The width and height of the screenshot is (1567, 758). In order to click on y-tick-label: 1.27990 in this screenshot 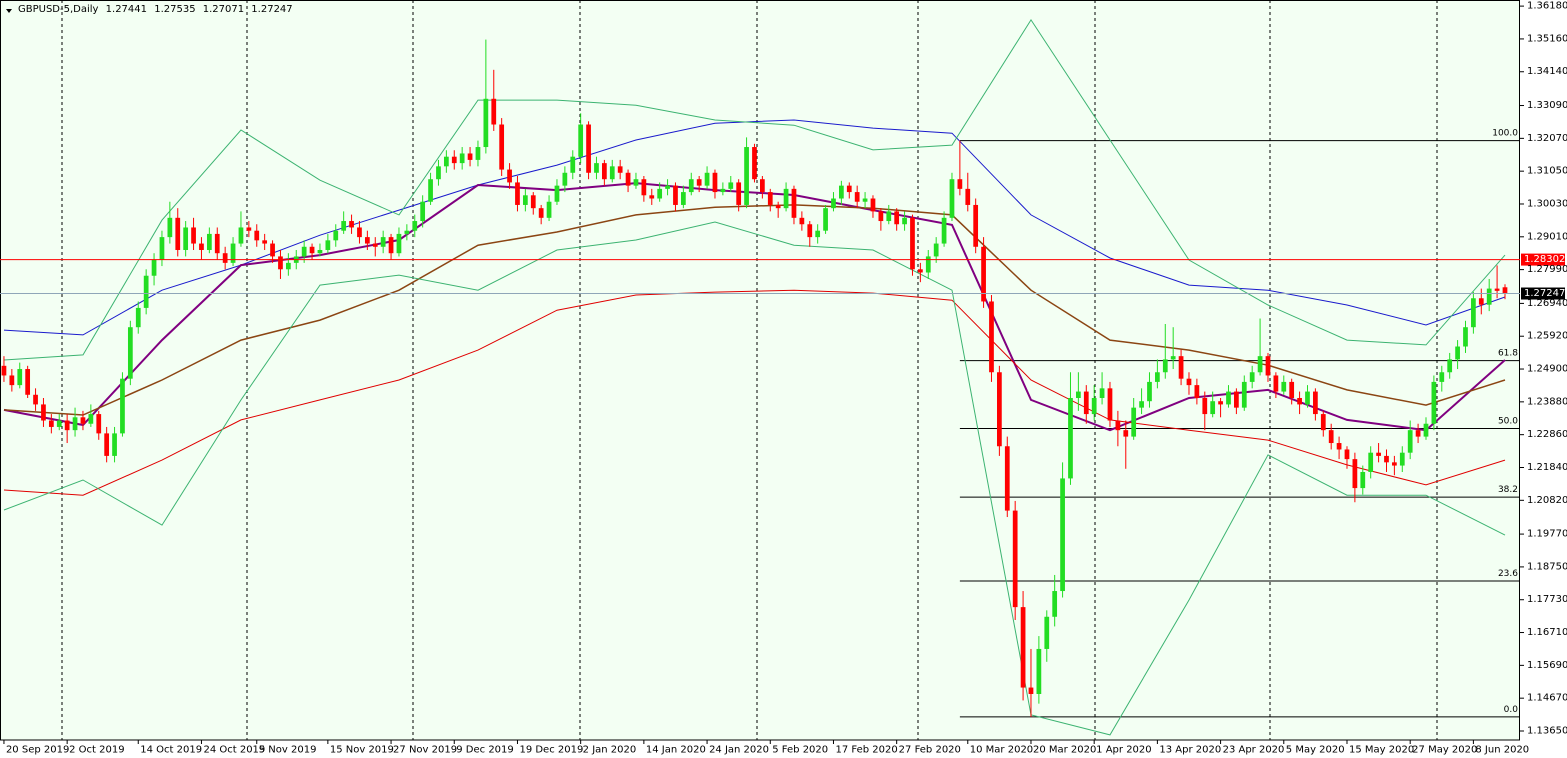, I will do `click(1547, 269)`.